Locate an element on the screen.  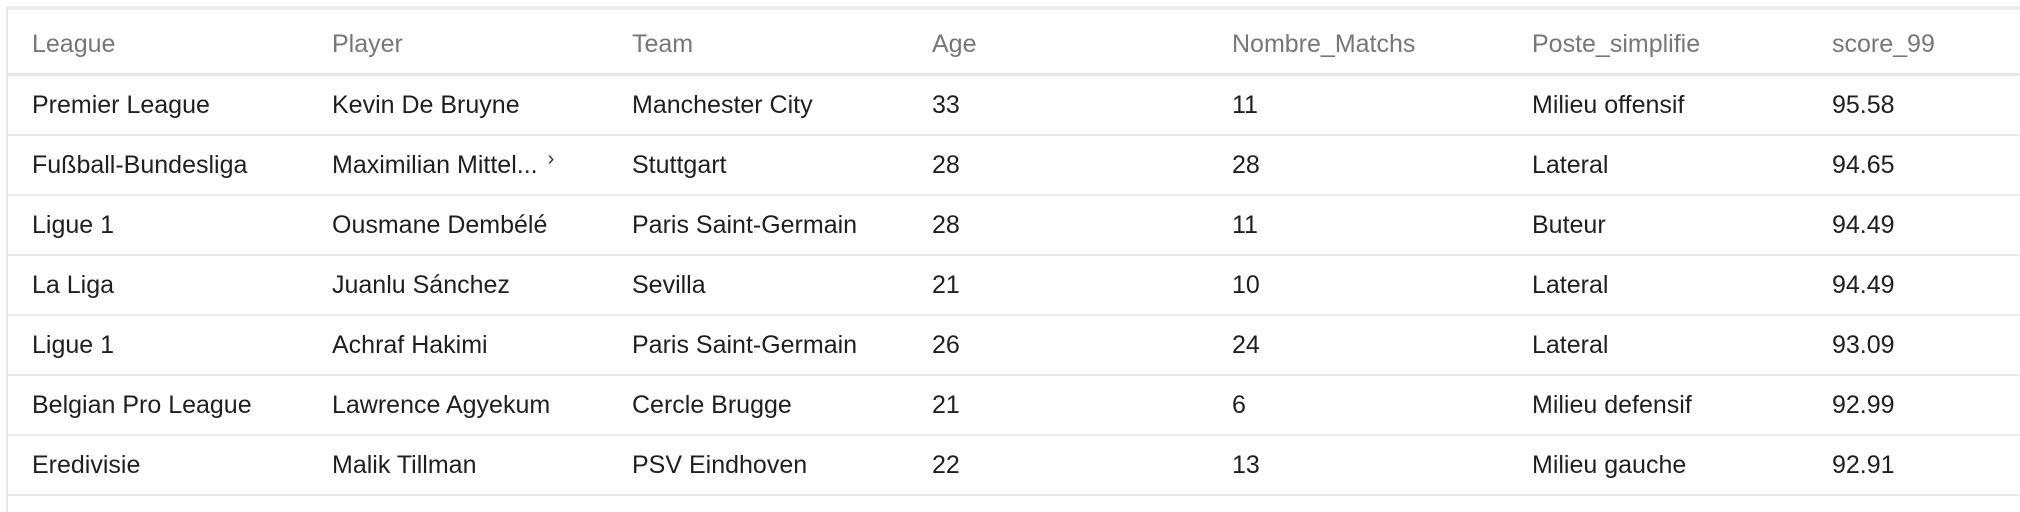
cell-poste-simplifie: Buteur is located at coordinates (1569, 225).